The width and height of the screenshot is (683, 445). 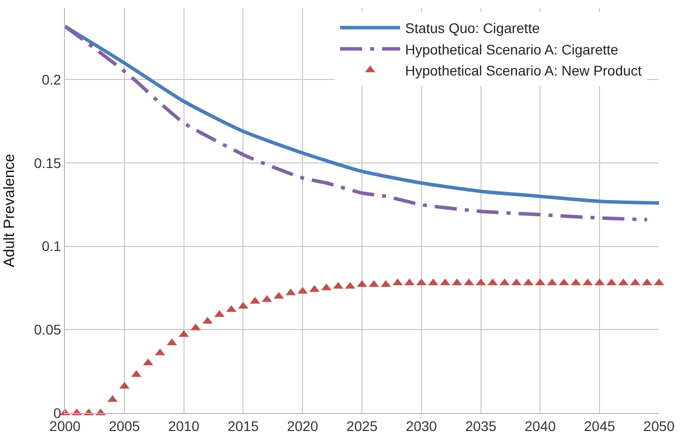 What do you see at coordinates (52, 246) in the screenshot?
I see `y-tick-label: 0.1` at bounding box center [52, 246].